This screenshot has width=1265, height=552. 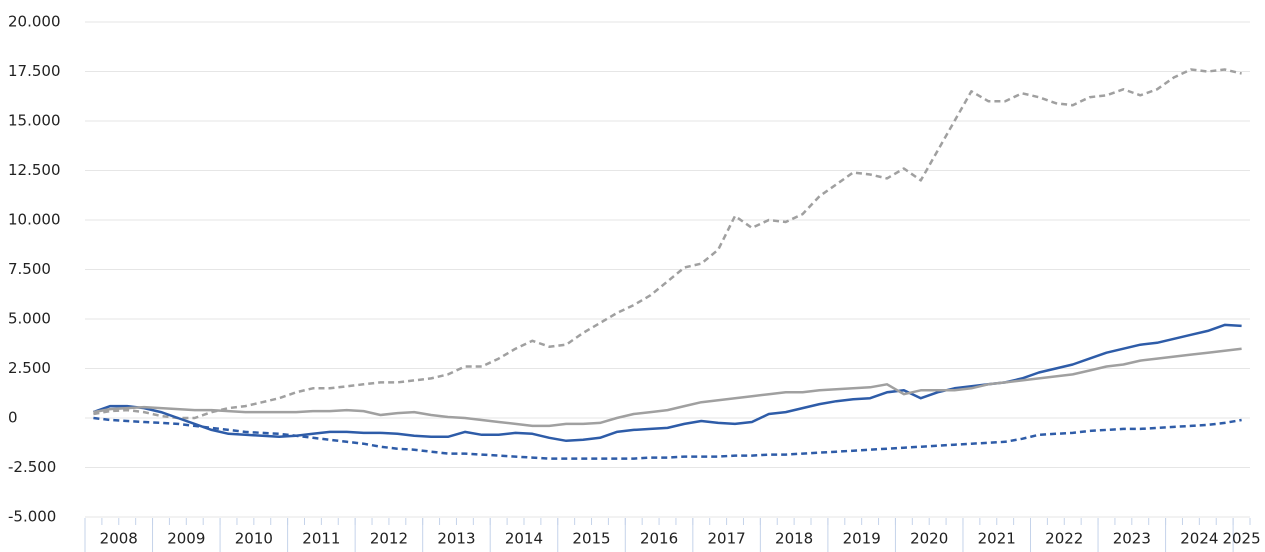 What do you see at coordinates (32, 467) in the screenshot?
I see `y-tick-label: -2.500` at bounding box center [32, 467].